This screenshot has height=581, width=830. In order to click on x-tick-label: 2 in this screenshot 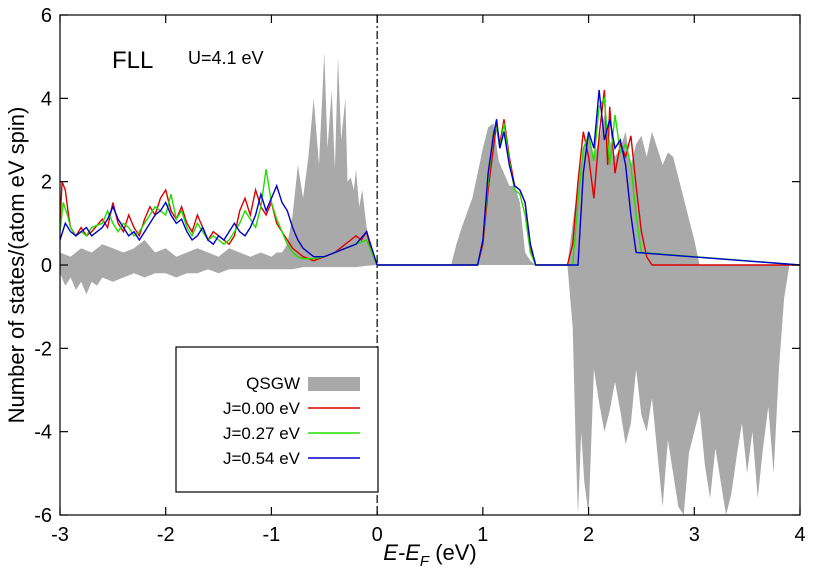, I will do `click(588, 535)`.